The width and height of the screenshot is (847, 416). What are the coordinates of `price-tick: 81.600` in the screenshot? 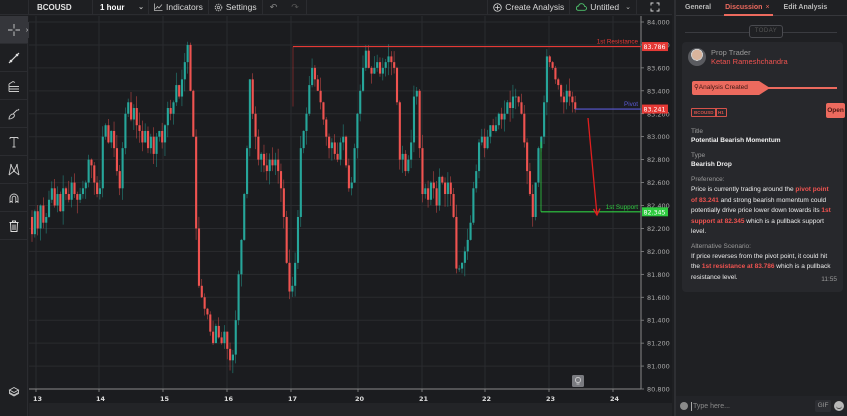 It's located at (658, 298).